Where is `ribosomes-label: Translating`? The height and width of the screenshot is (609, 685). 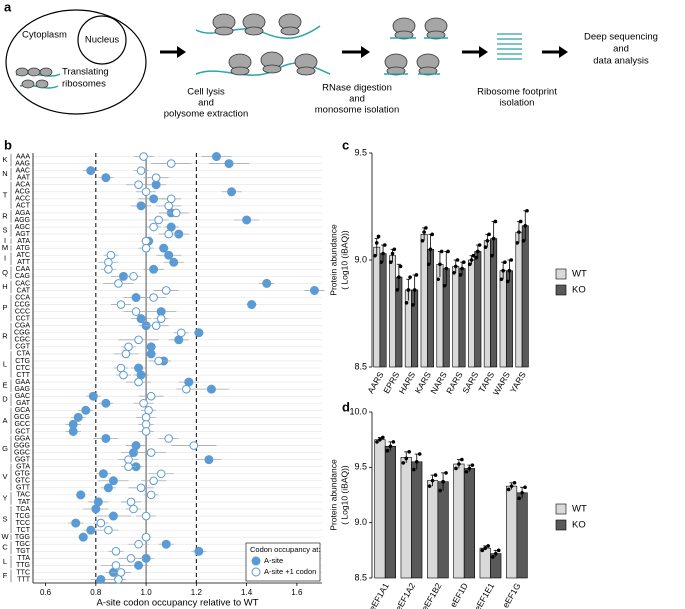
ribosomes-label: Translating is located at coordinates (85, 72).